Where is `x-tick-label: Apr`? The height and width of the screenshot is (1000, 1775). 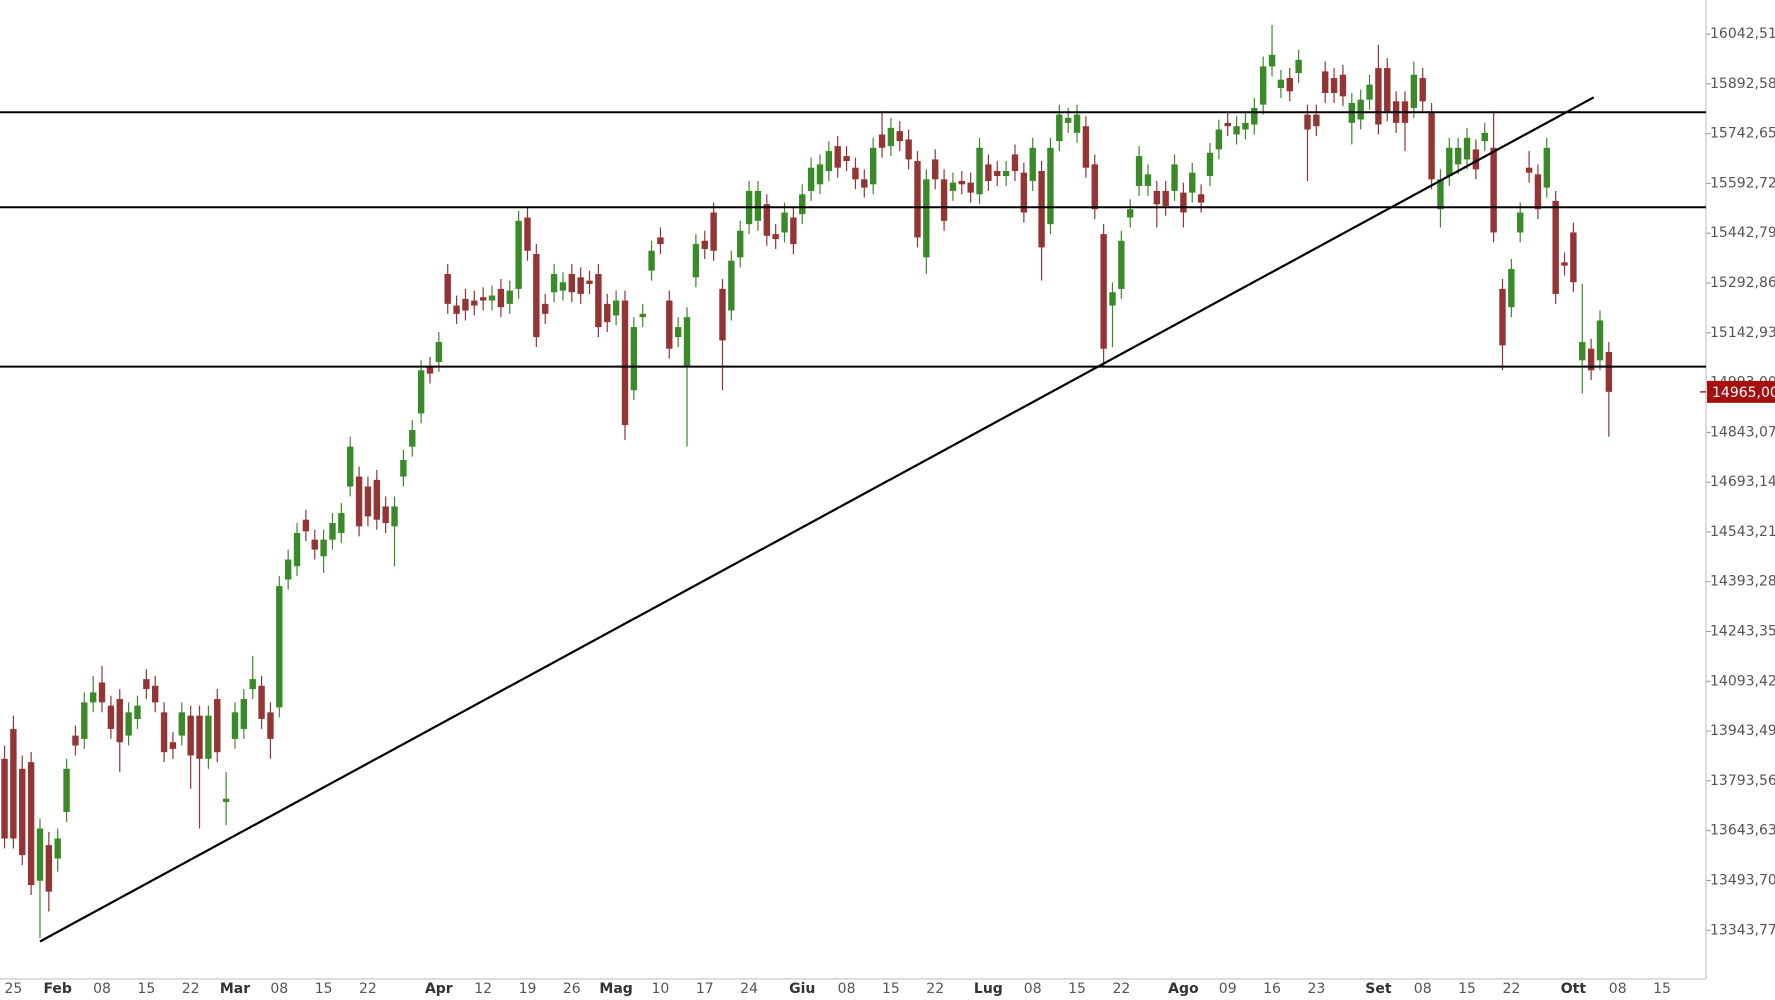 x-tick-label: Apr is located at coordinates (439, 989).